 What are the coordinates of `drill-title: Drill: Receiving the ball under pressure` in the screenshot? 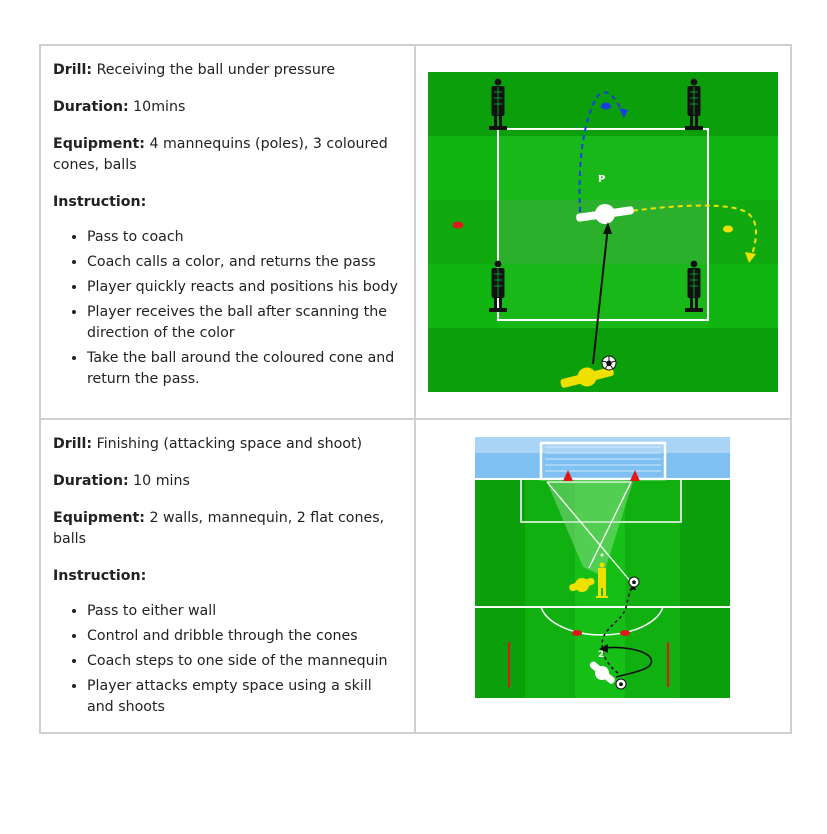 It's located at (227, 70).